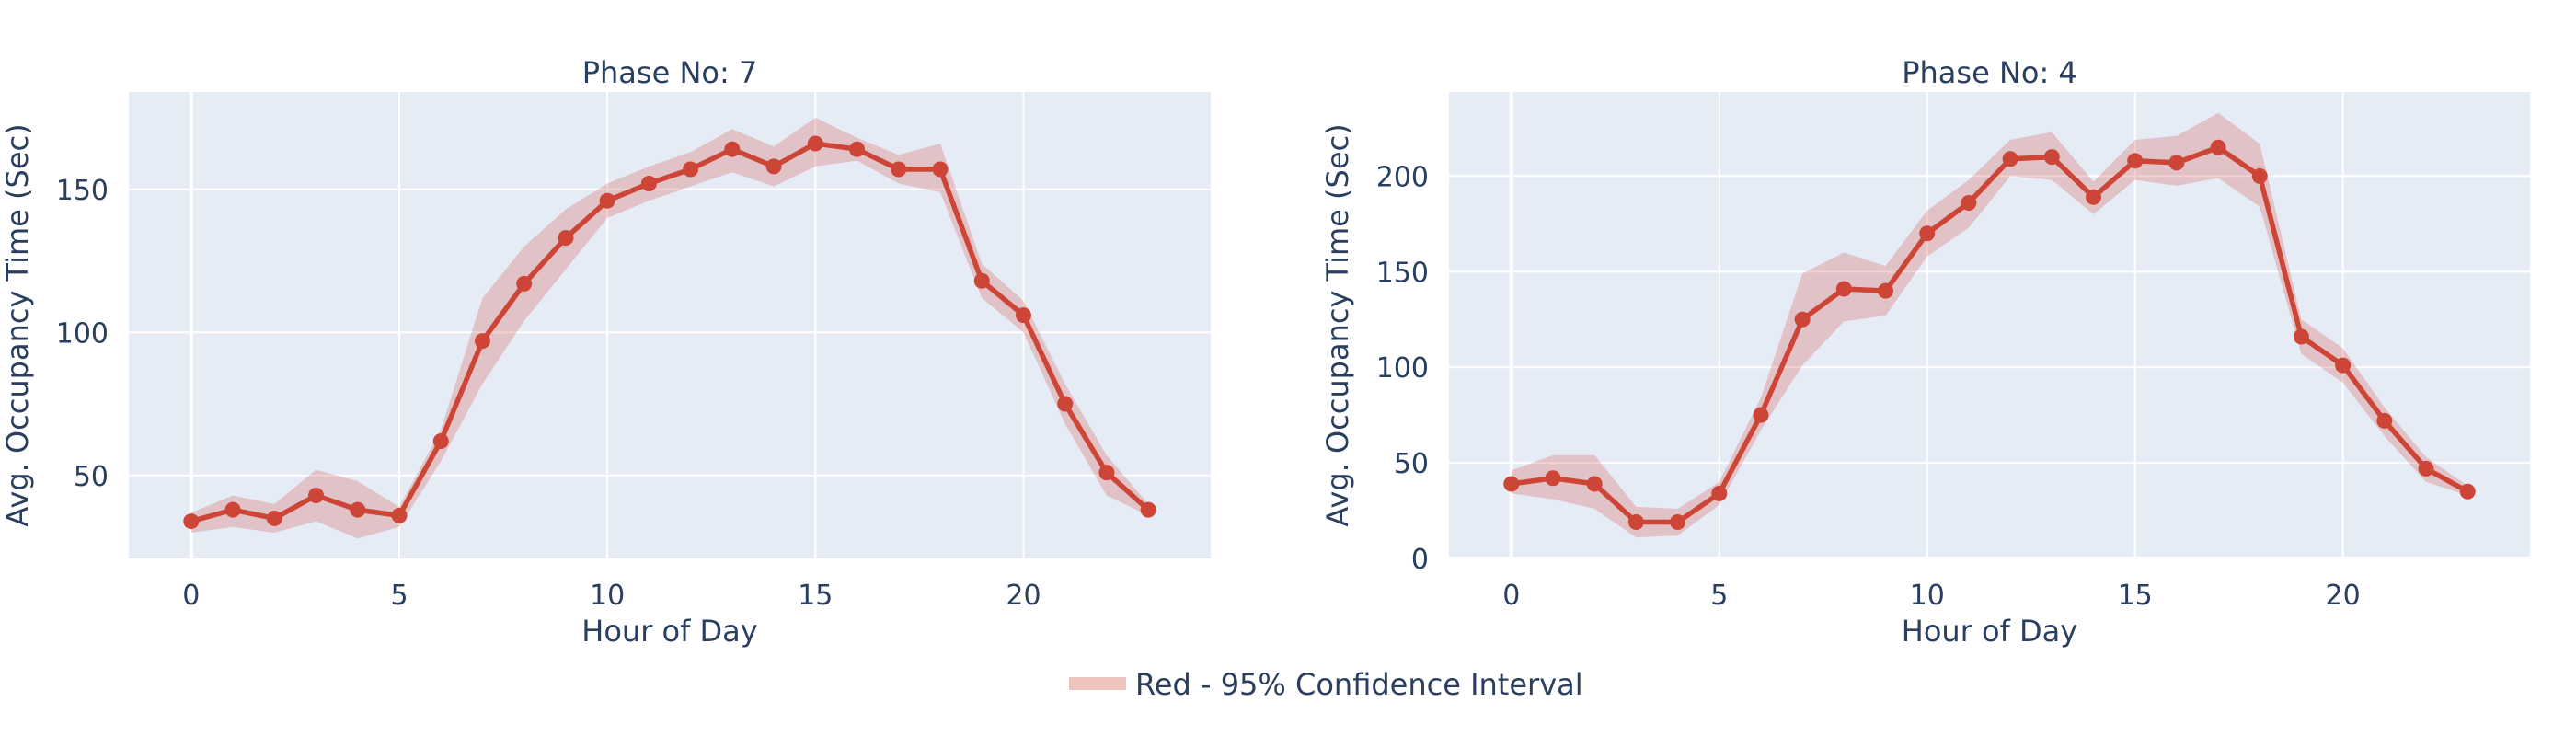  Describe the element at coordinates (1359, 684) in the screenshot. I see `legend-label: Red - 95% Confidence Interval` at that location.